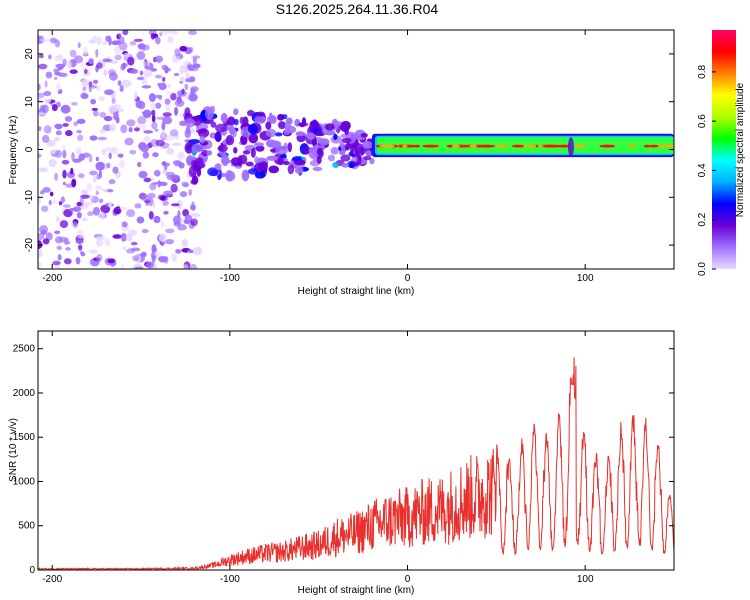  I want to click on colorbar-tick-label: 0.2, so click(702, 219).